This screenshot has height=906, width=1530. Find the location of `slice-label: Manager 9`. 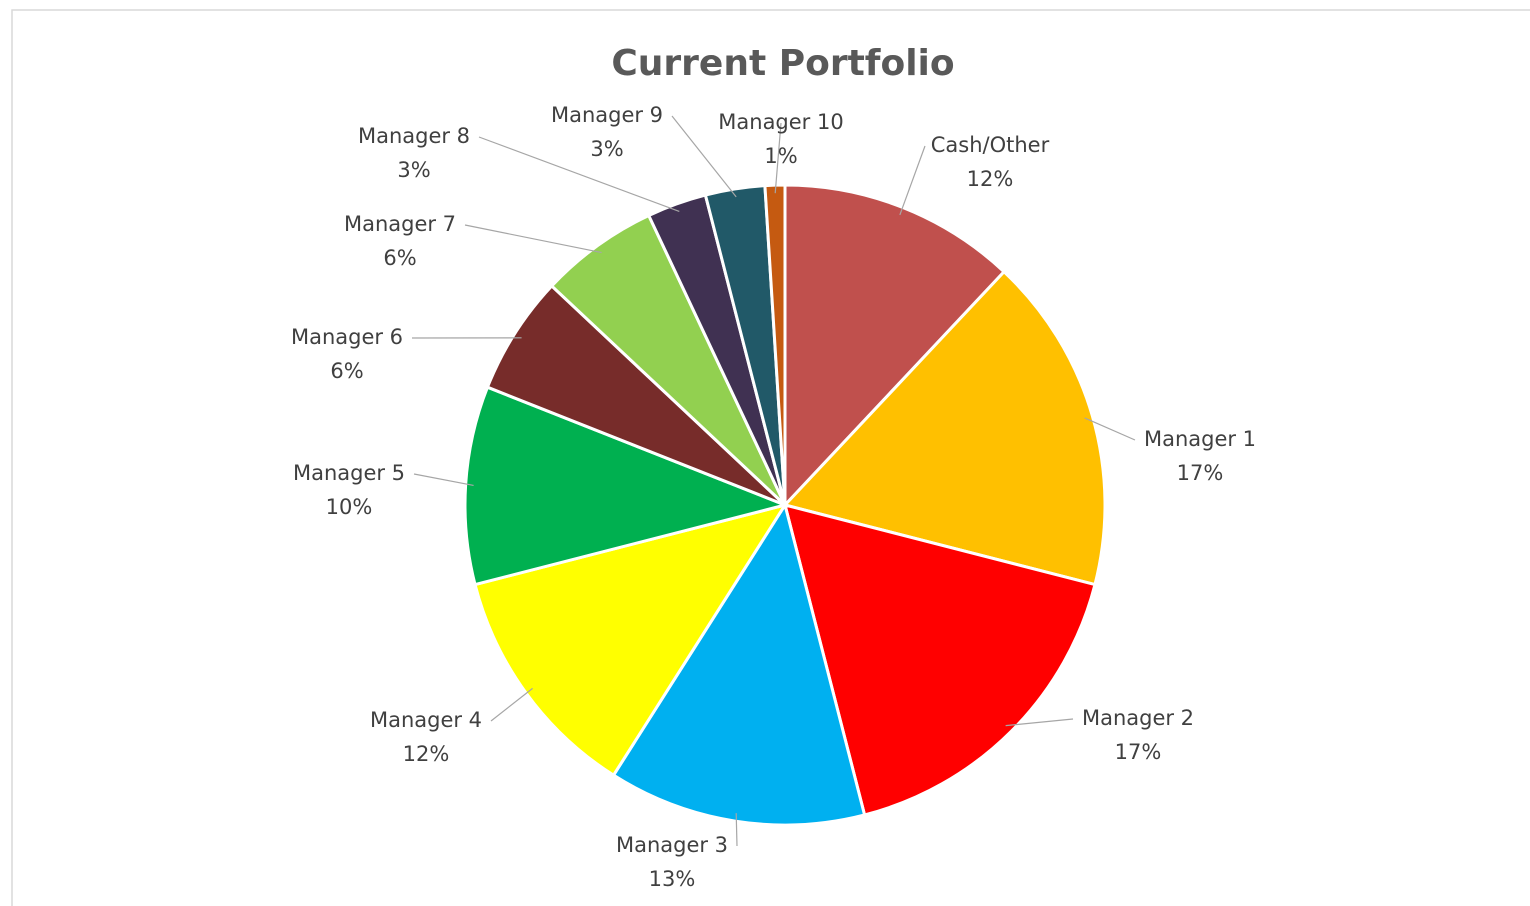

slice-label: Manager 9 is located at coordinates (607, 115).